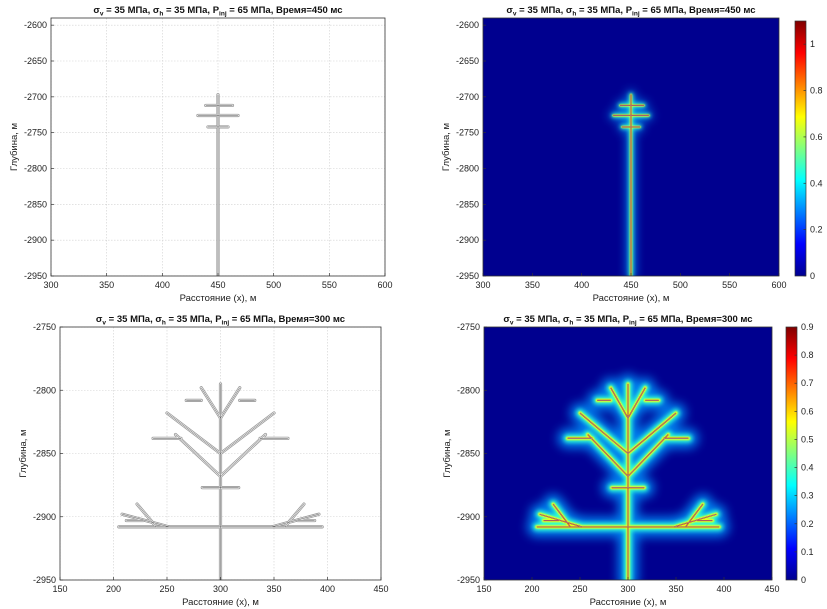 Image resolution: width=827 pixels, height=609 pixels. Describe the element at coordinates (807, 411) in the screenshot. I see `colorbar-tick-label: 0.6` at that location.